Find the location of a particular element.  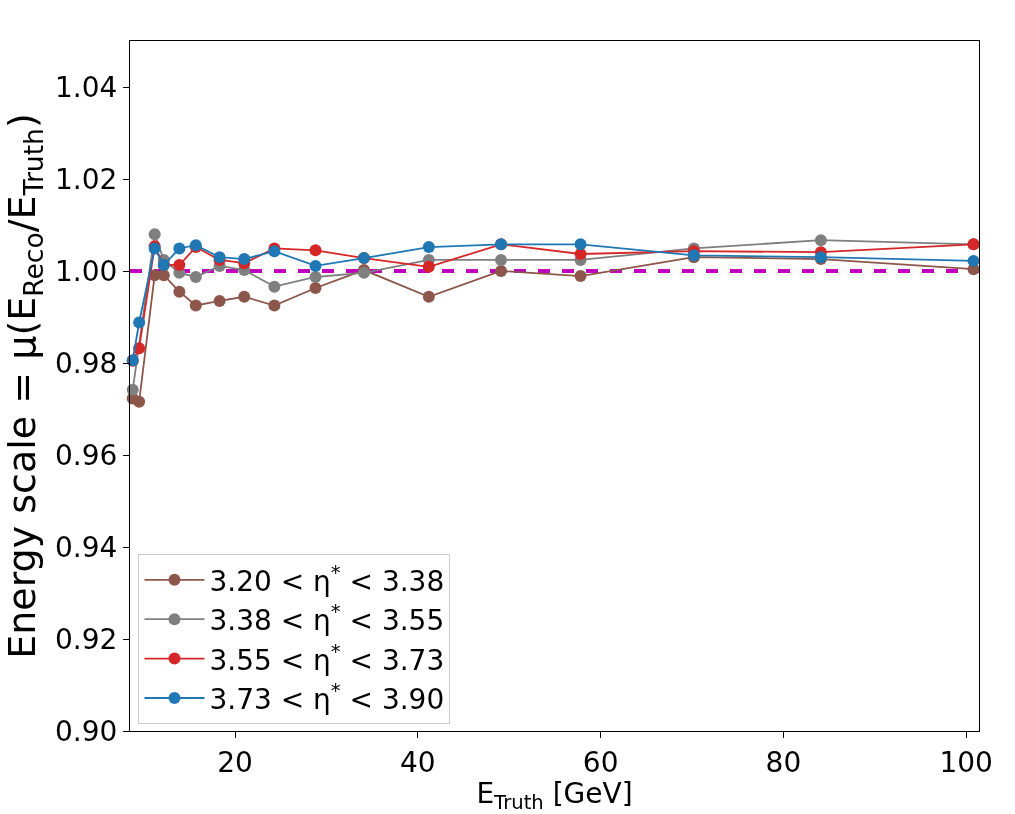

x-tick-label: 60 is located at coordinates (600, 762).